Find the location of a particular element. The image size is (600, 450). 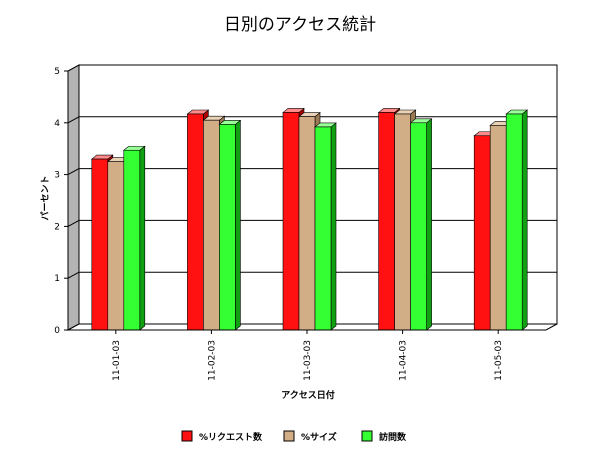

chart-title: 日別のアクセス統計 is located at coordinates (300, 25).